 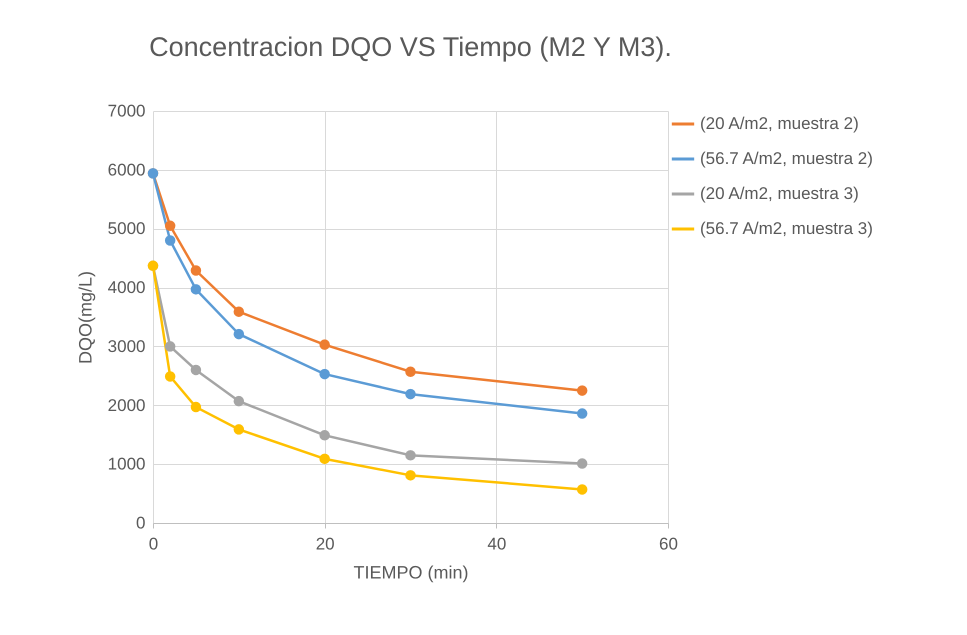 I want to click on y-tick-label: 3000, so click(x=127, y=346).